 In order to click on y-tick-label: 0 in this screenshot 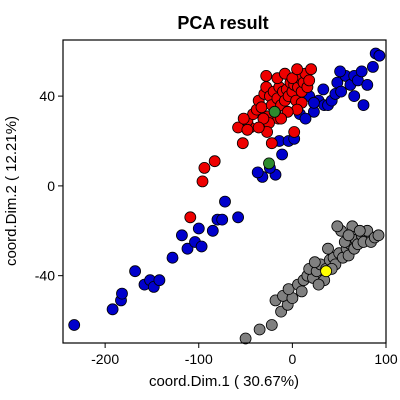, I will do `click(51, 186)`.